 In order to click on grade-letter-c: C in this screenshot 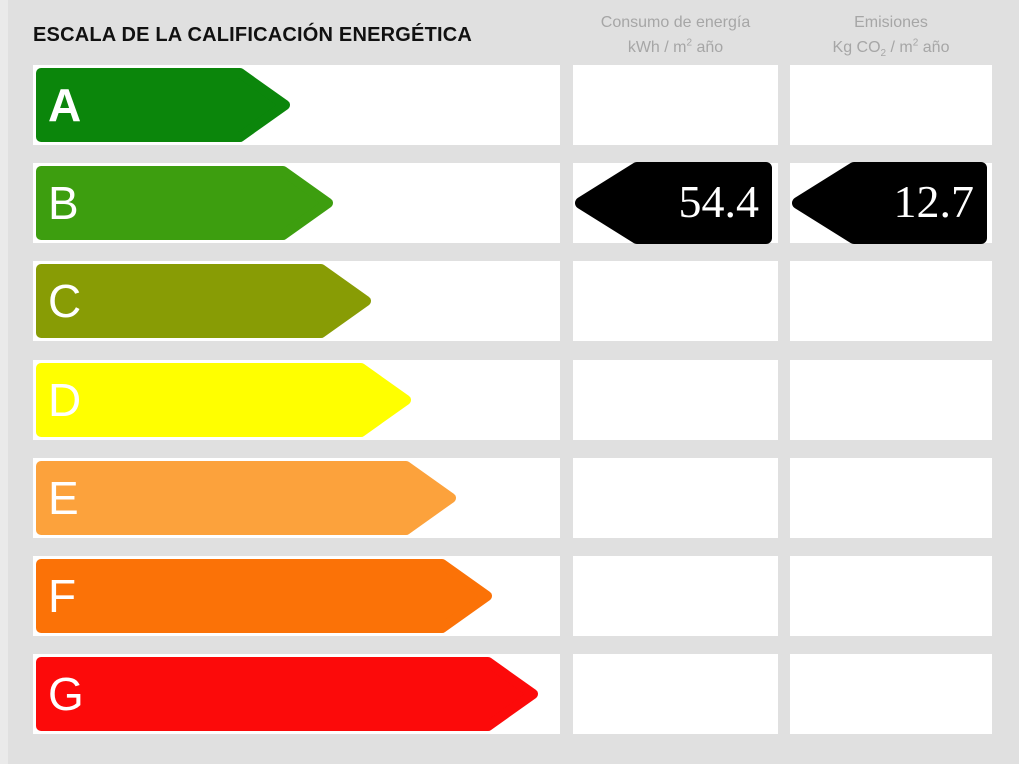, I will do `click(65, 301)`.